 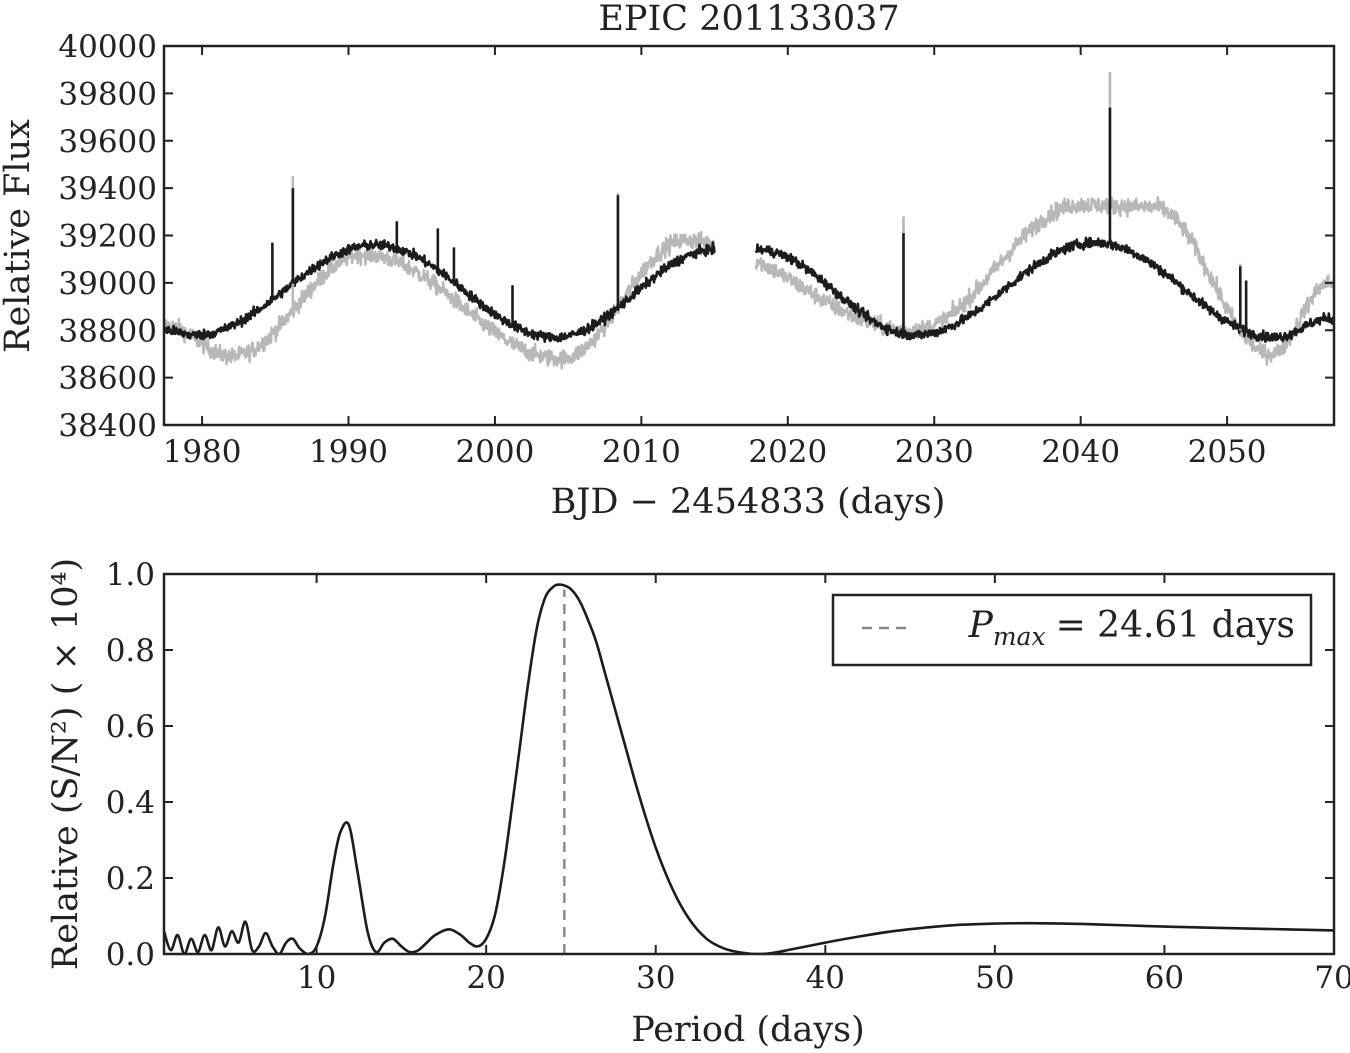 What do you see at coordinates (316, 978) in the screenshot?
I see `periodogram-x-tick-label: 10` at bounding box center [316, 978].